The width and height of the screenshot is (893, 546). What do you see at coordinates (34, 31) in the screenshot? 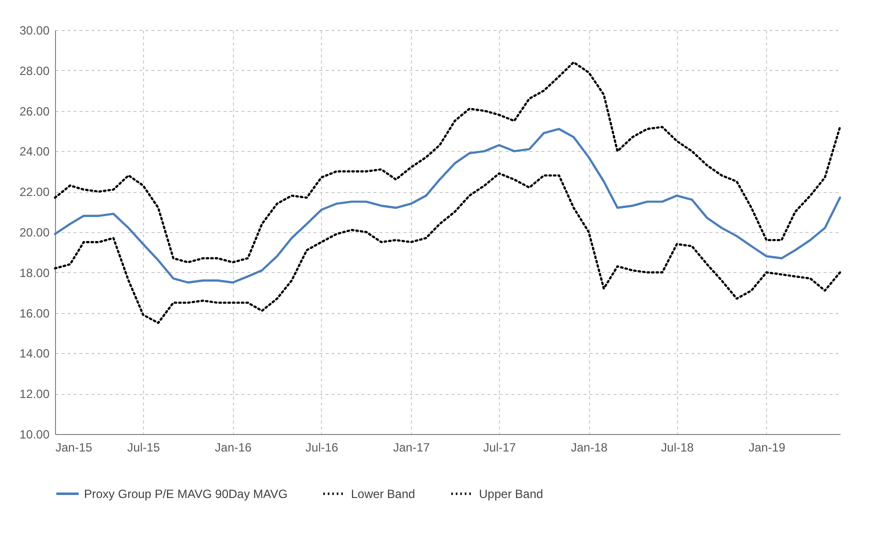
I see `y-tick-label: 30.00` at bounding box center [34, 31].